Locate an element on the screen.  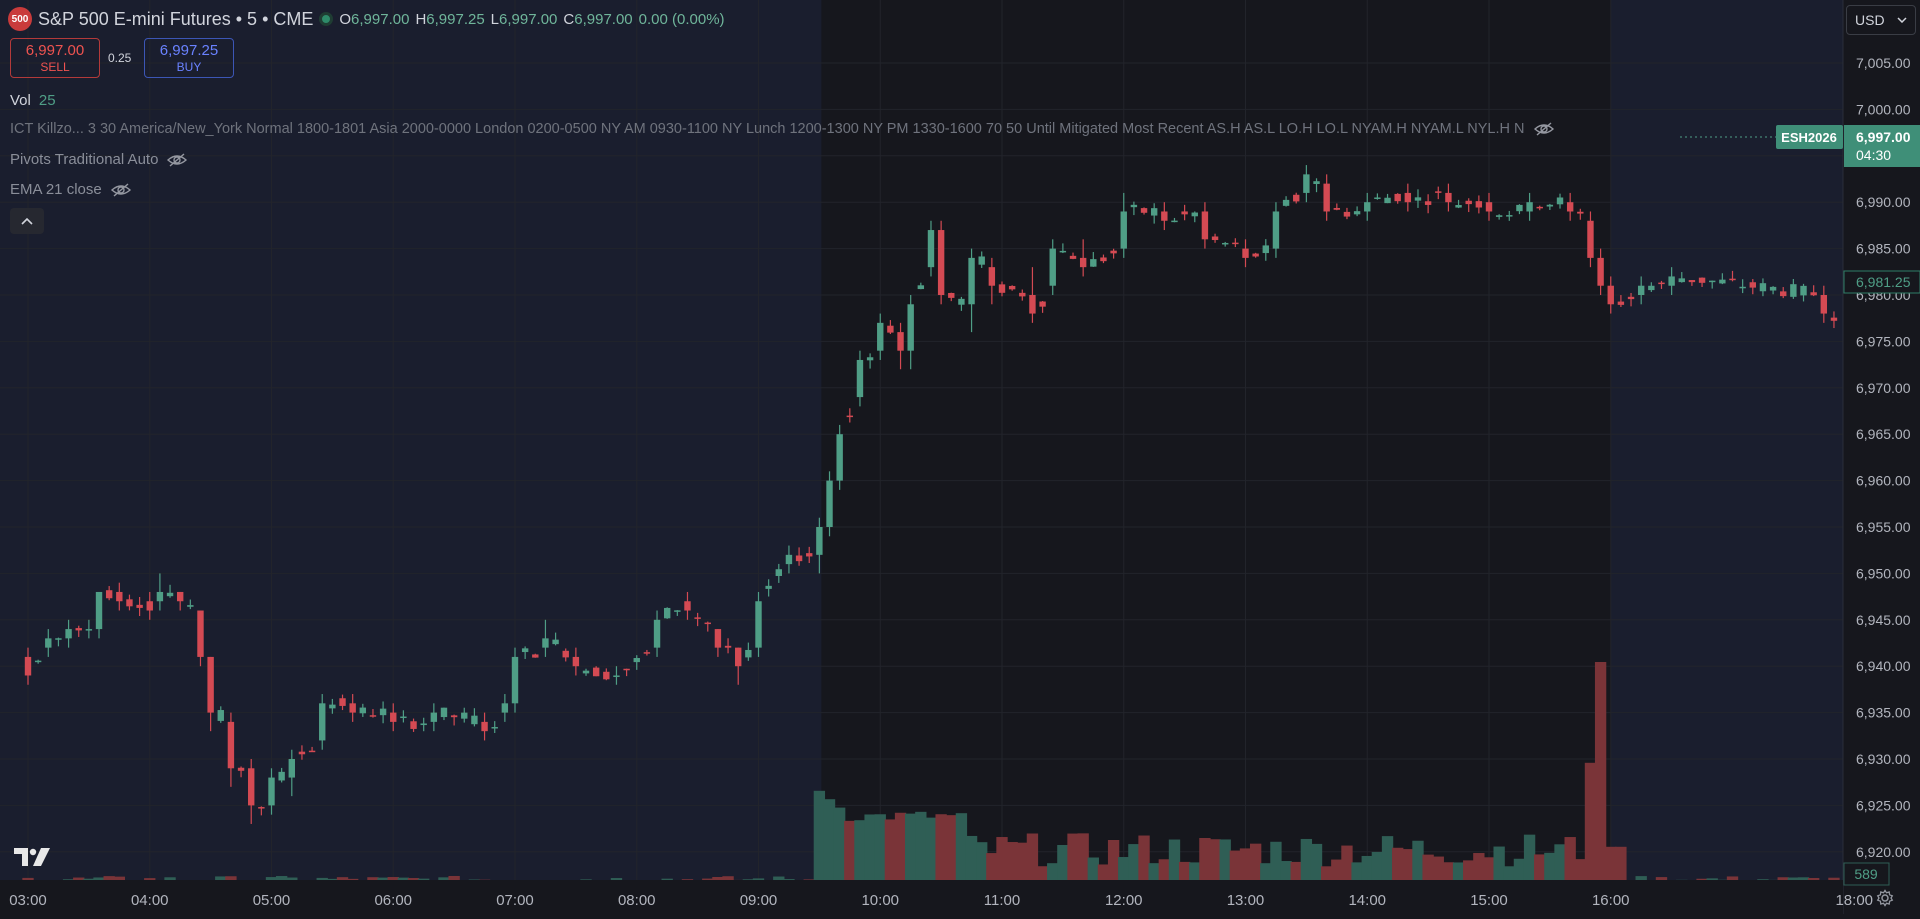
market-status-icon is located at coordinates (326, 19).